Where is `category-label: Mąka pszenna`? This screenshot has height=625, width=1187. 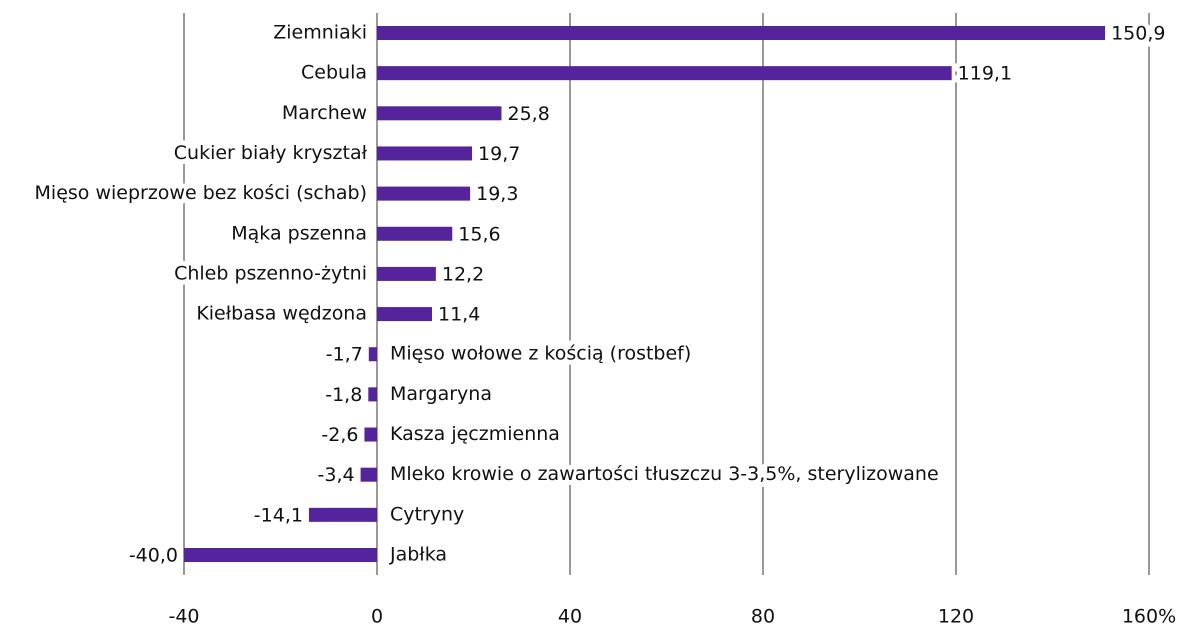 category-label: Mąka pszenna is located at coordinates (299, 233).